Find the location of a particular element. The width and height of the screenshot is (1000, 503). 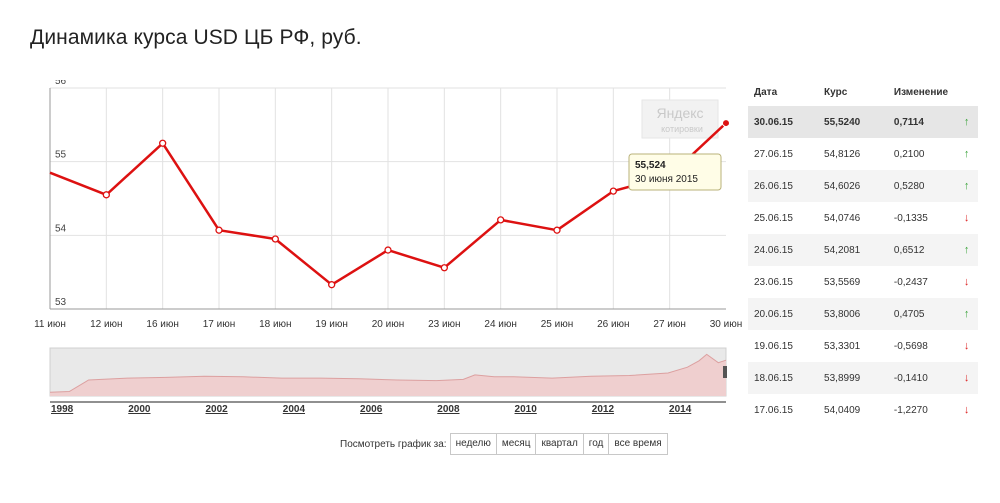

table-header-row: Дата Курс Изменение is located at coordinates (863, 92).